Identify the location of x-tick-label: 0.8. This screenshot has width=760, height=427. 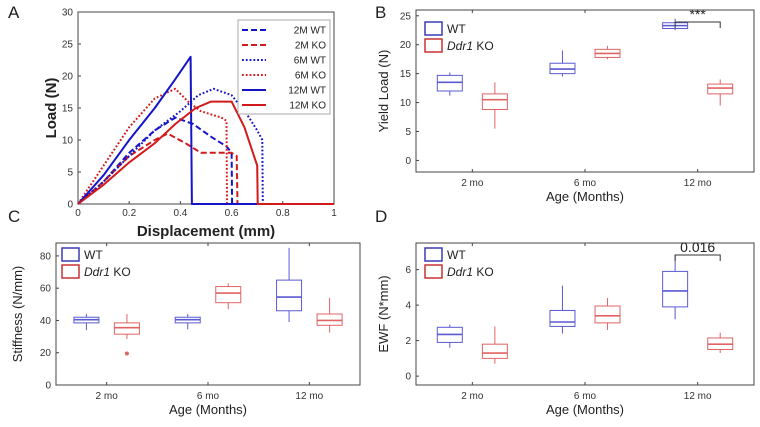
(283, 213).